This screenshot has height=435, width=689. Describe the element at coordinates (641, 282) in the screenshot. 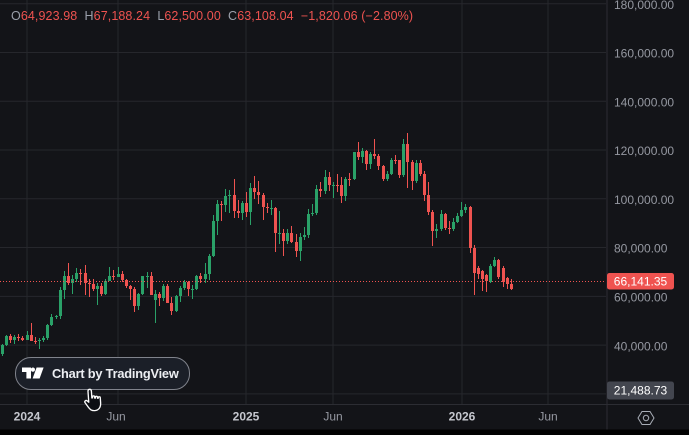

I see `svg-text: 66,141.35` at that location.